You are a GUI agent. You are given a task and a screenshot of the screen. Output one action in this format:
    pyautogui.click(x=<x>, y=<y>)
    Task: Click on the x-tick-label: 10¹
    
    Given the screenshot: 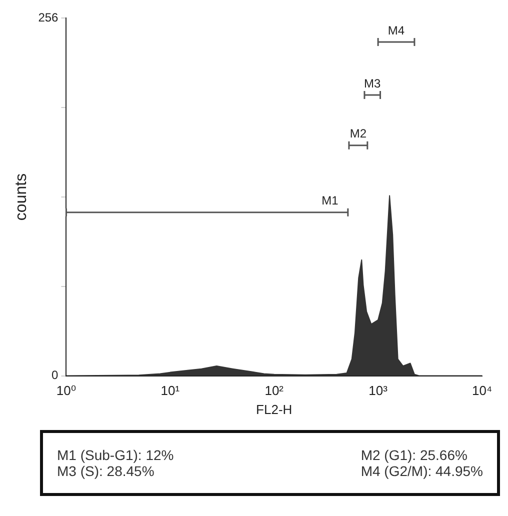 What is the action you would take?
    pyautogui.click(x=170, y=390)
    